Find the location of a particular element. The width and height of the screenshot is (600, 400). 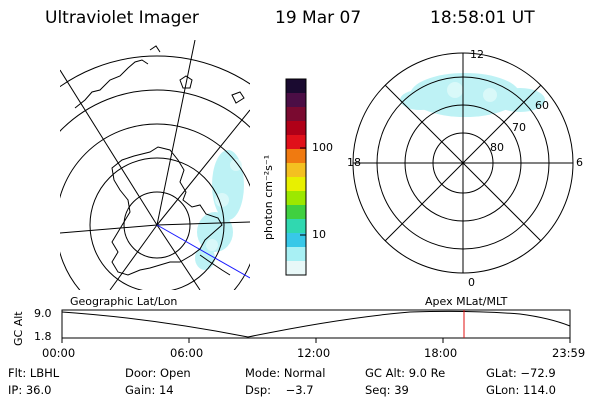

dipole-meridian-line is located at coordinates (203, 251).